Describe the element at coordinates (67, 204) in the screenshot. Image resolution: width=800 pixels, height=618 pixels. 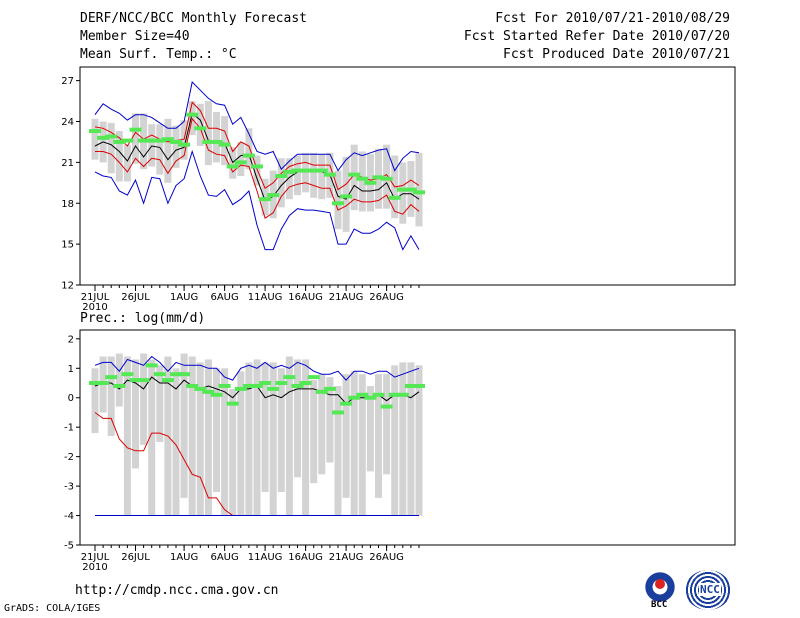
I see `y-tick-label-temperature-2: 18` at that location.